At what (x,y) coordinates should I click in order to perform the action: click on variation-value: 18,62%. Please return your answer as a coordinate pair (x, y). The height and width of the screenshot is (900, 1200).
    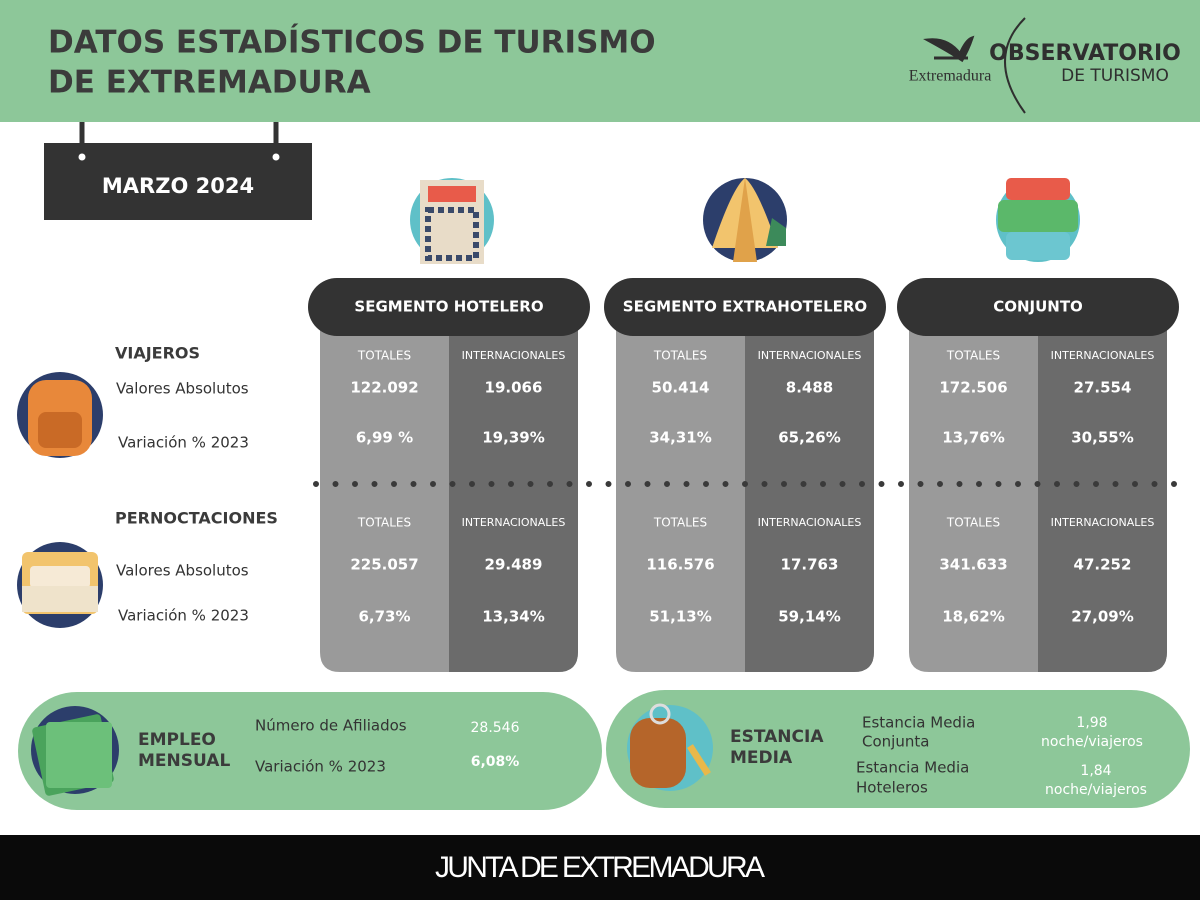
    Looking at the image, I should click on (973, 617).